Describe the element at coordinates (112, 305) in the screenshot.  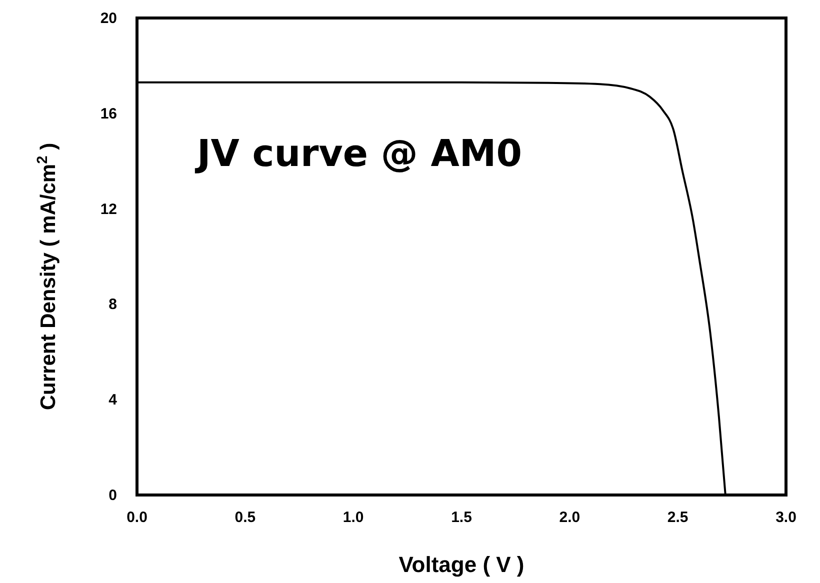
I see `y-tick-label: 8` at that location.